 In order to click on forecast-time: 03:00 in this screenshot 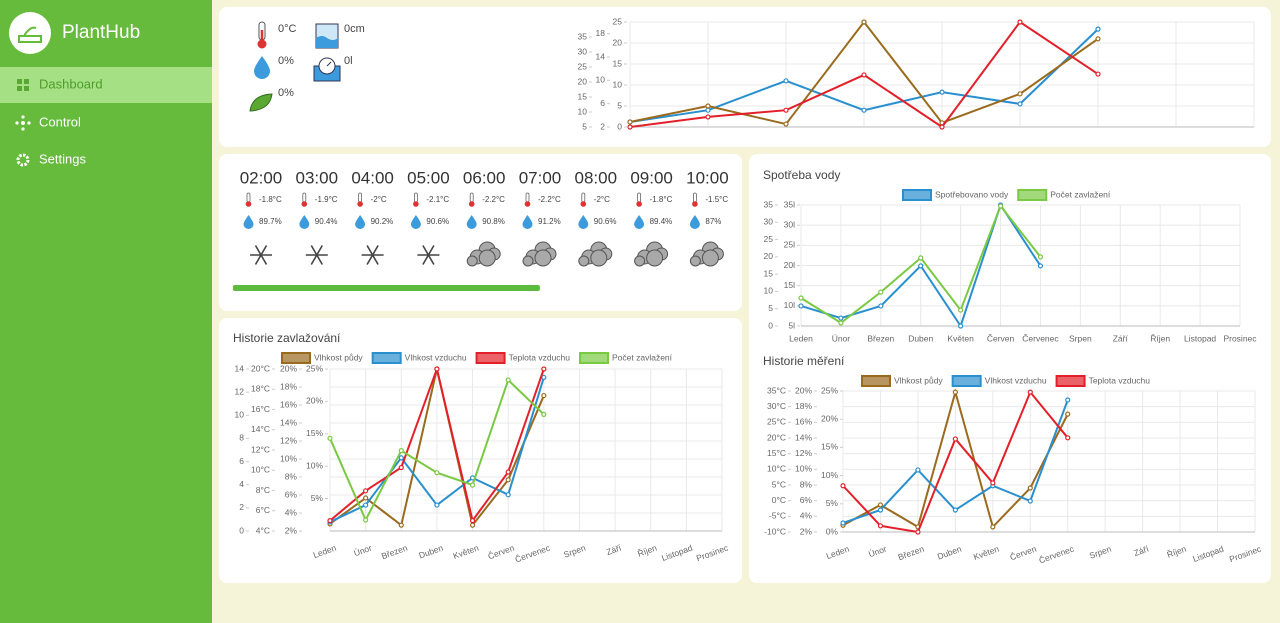, I will do `click(317, 177)`.